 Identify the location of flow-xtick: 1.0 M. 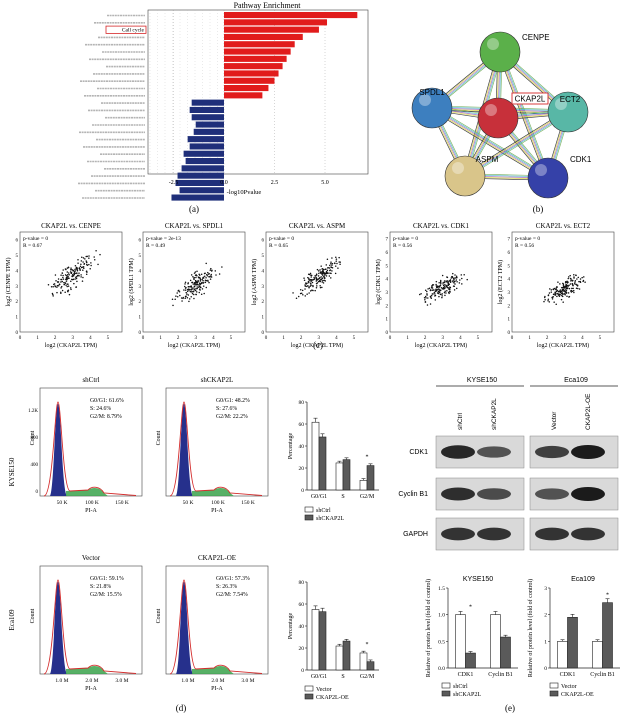
(187, 681).